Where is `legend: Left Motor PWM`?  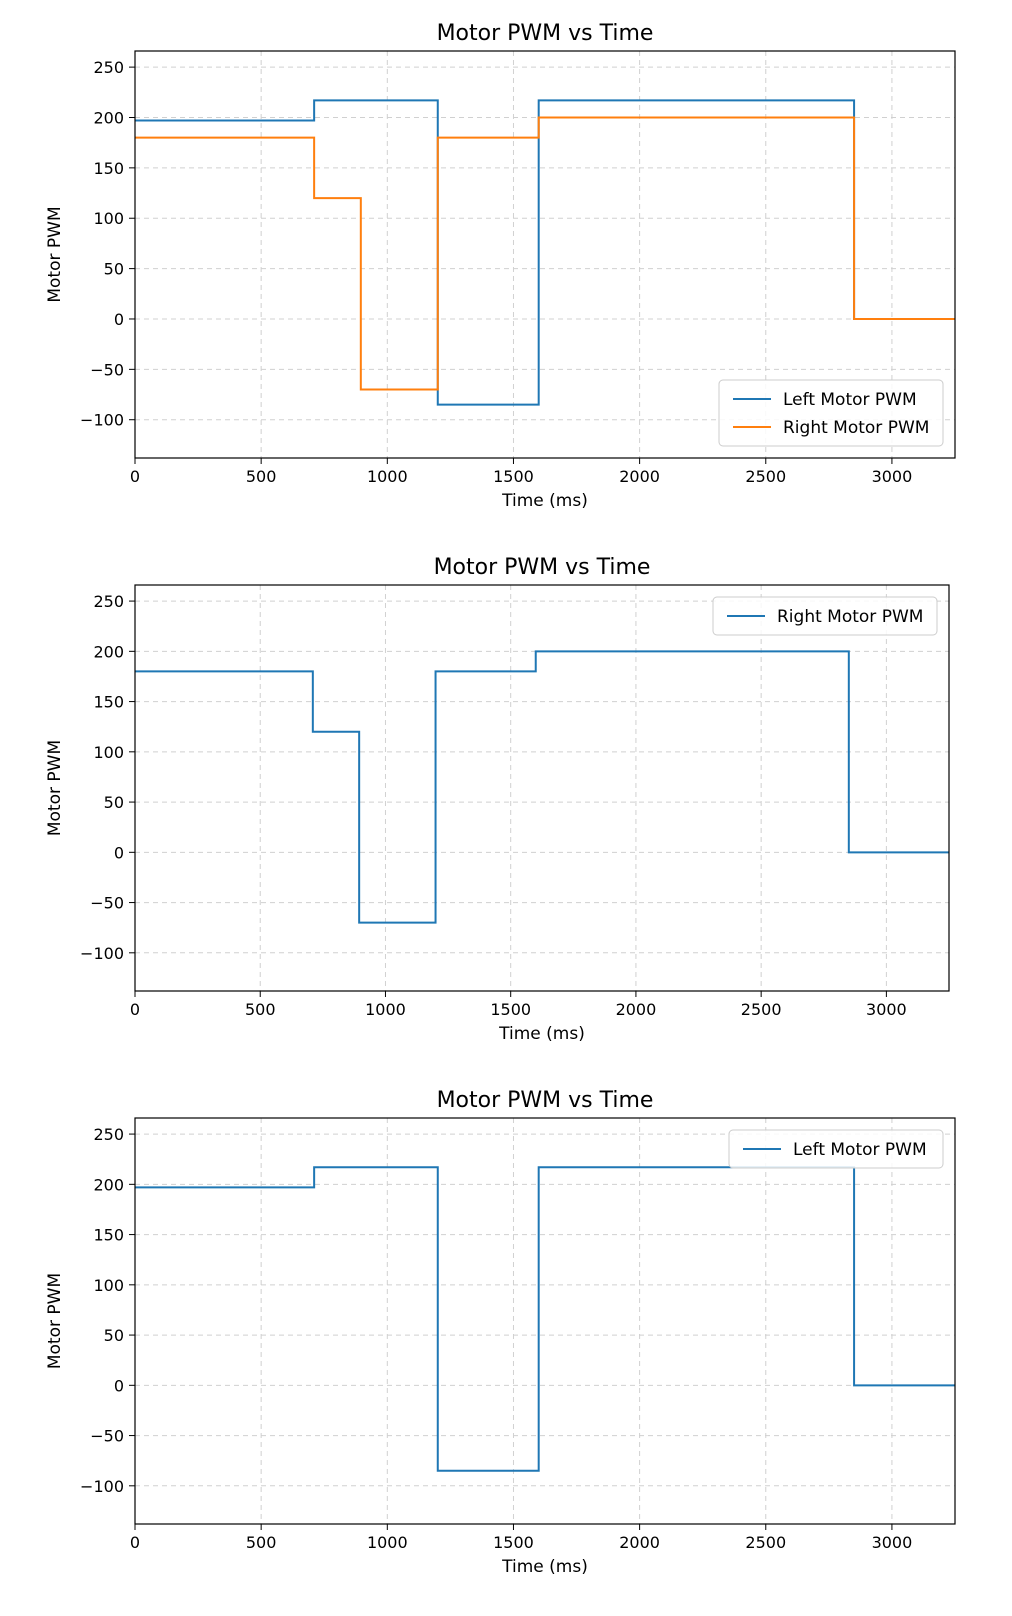
legend: Left Motor PWM is located at coordinates (836, 1149).